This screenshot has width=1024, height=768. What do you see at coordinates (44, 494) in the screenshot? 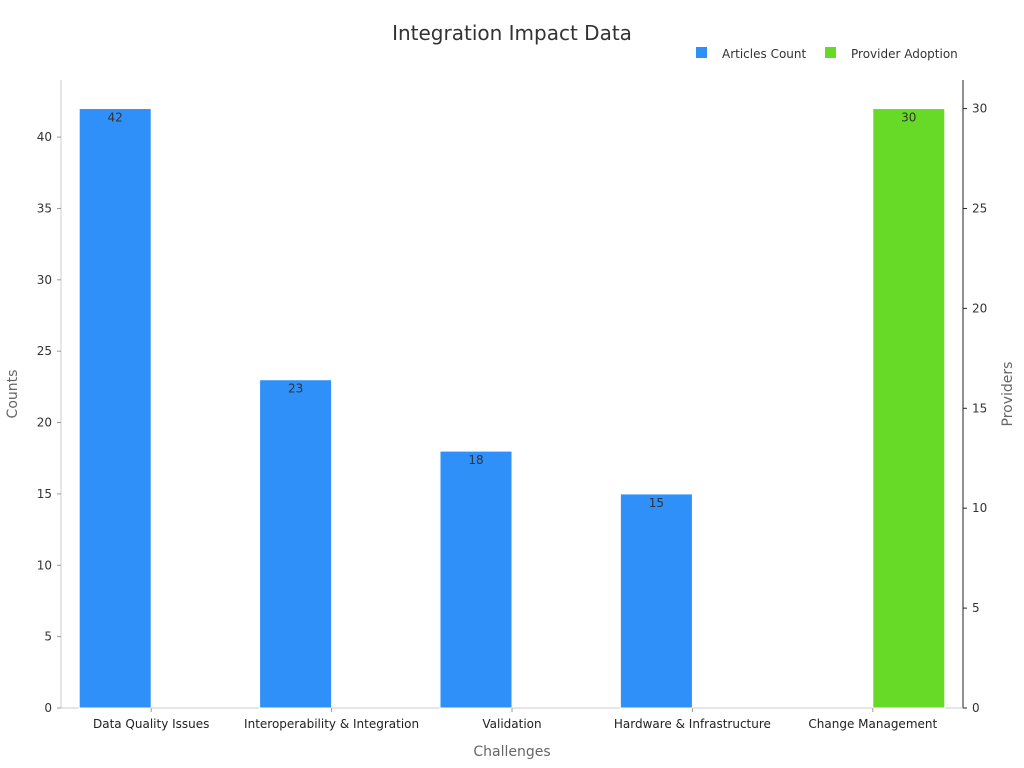
I see `left-tick-label: 15` at bounding box center [44, 494].